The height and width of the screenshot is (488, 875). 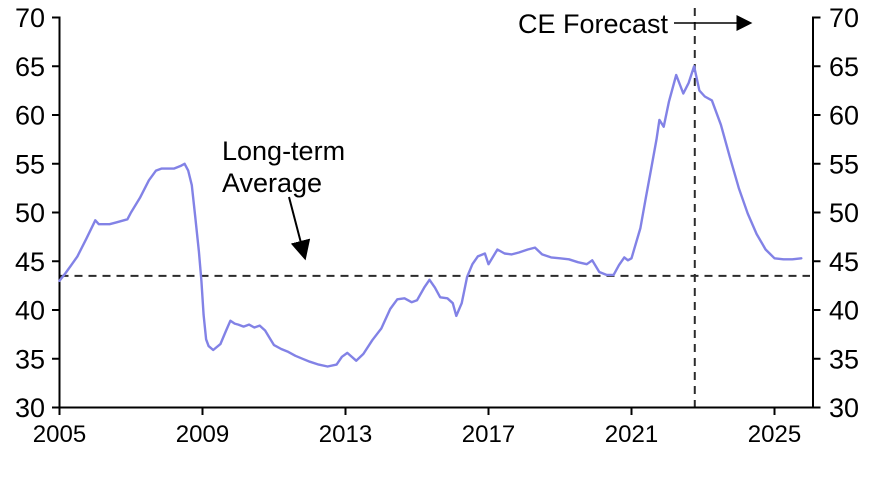 I want to click on y-tick-label-right: 40, so click(x=844, y=311).